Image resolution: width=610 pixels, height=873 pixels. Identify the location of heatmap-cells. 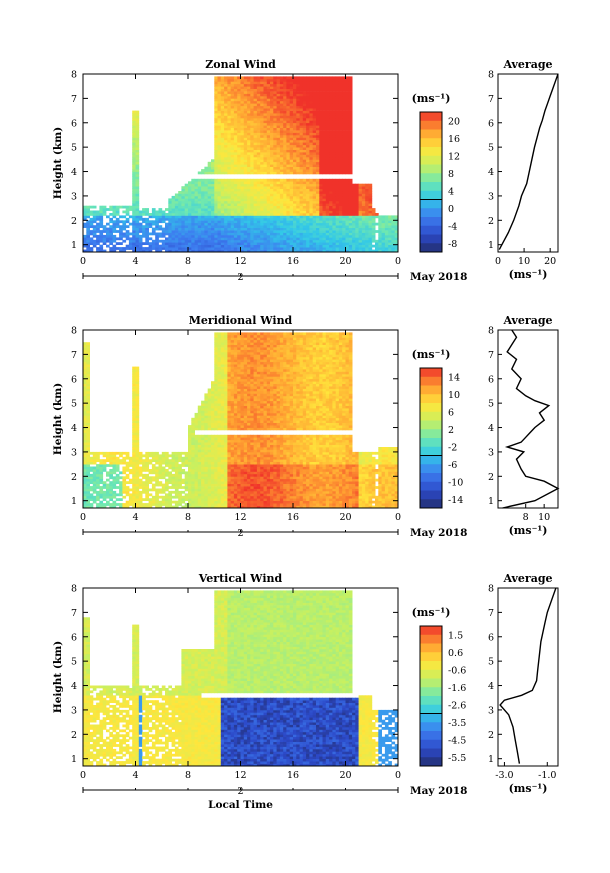
(241, 678).